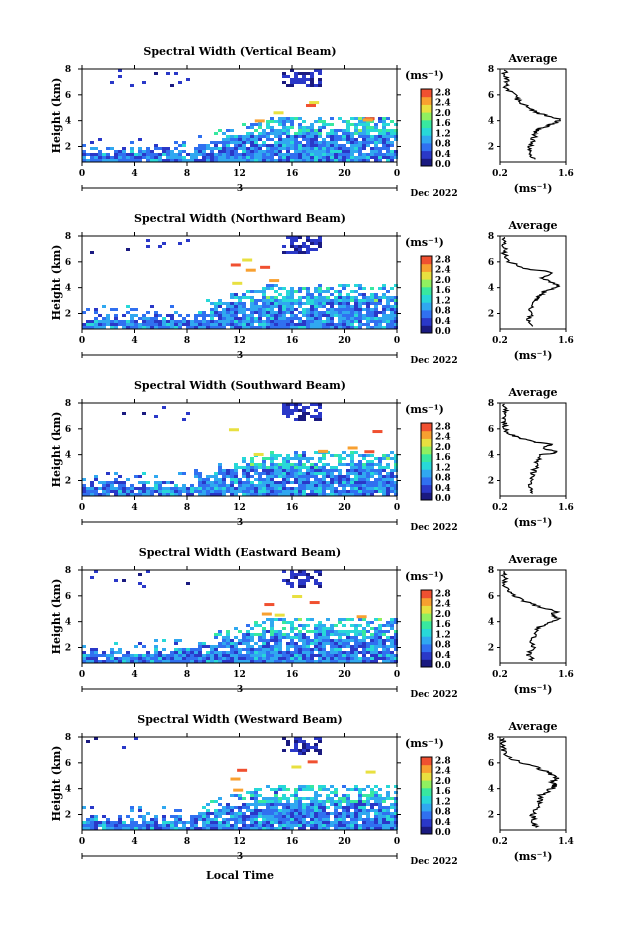 This screenshot has height=929, width=618. What do you see at coordinates (433, 361) in the screenshot?
I see `date-label: Dec 2022` at bounding box center [433, 361].